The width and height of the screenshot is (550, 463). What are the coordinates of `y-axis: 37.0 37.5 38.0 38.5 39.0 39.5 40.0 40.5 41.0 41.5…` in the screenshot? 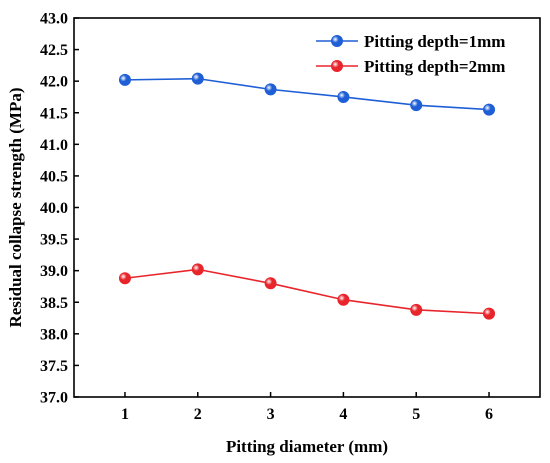 It's located at (59, 209).